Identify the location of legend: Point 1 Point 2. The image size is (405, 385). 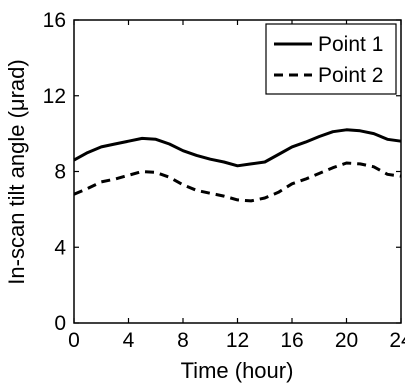
(331, 59).